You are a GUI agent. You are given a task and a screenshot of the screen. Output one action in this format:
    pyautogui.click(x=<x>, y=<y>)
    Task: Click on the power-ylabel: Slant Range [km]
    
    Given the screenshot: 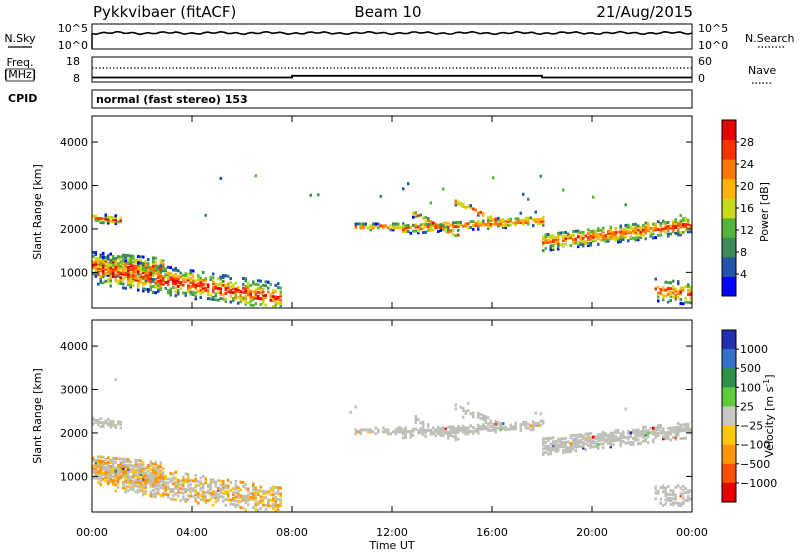 What is the action you would take?
    pyautogui.click(x=37, y=212)
    